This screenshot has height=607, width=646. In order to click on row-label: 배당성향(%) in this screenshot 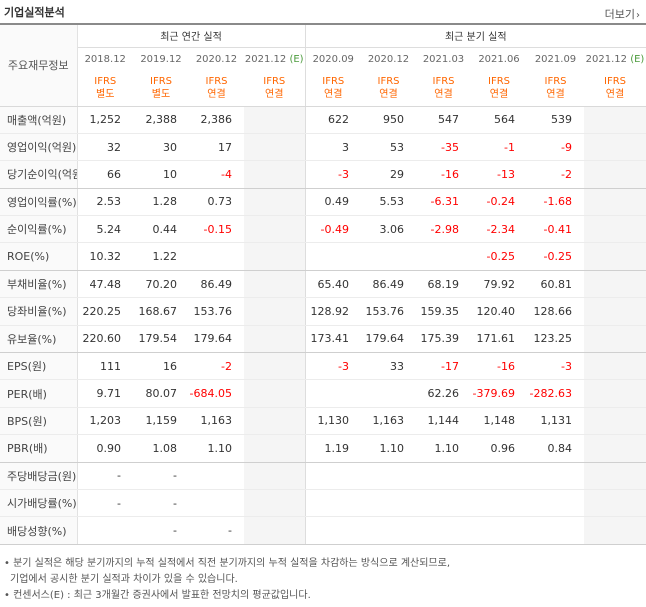, I will do `click(39, 530)`.